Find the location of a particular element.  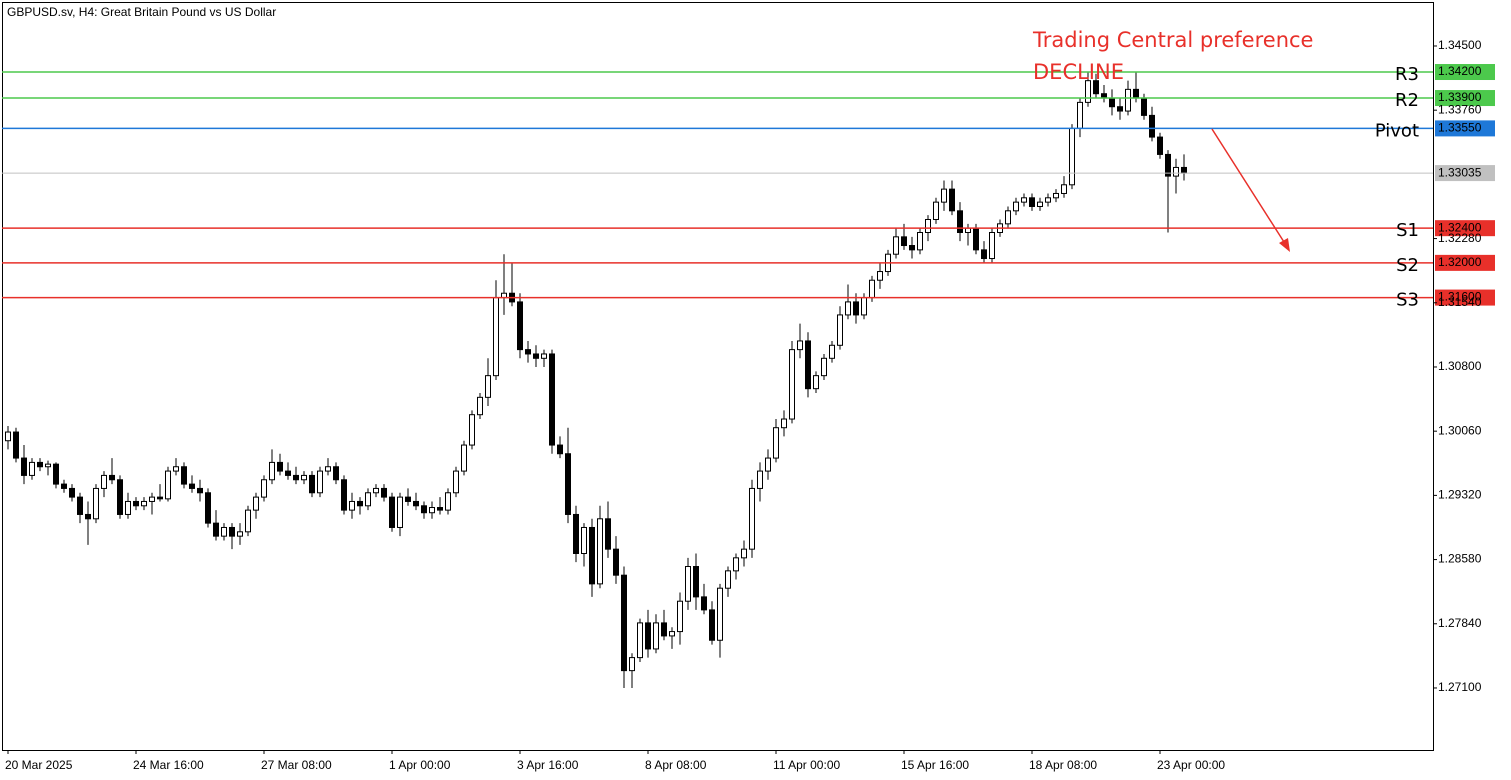

x-tick-label: 8 Apr 08:00 is located at coordinates (676, 765).